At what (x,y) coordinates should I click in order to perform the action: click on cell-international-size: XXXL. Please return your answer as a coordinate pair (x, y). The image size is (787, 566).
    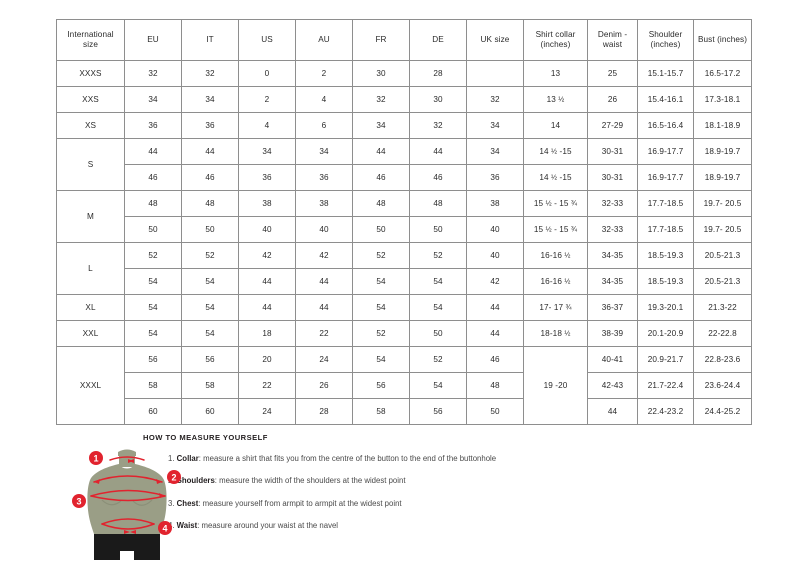
    Looking at the image, I should click on (90, 385).